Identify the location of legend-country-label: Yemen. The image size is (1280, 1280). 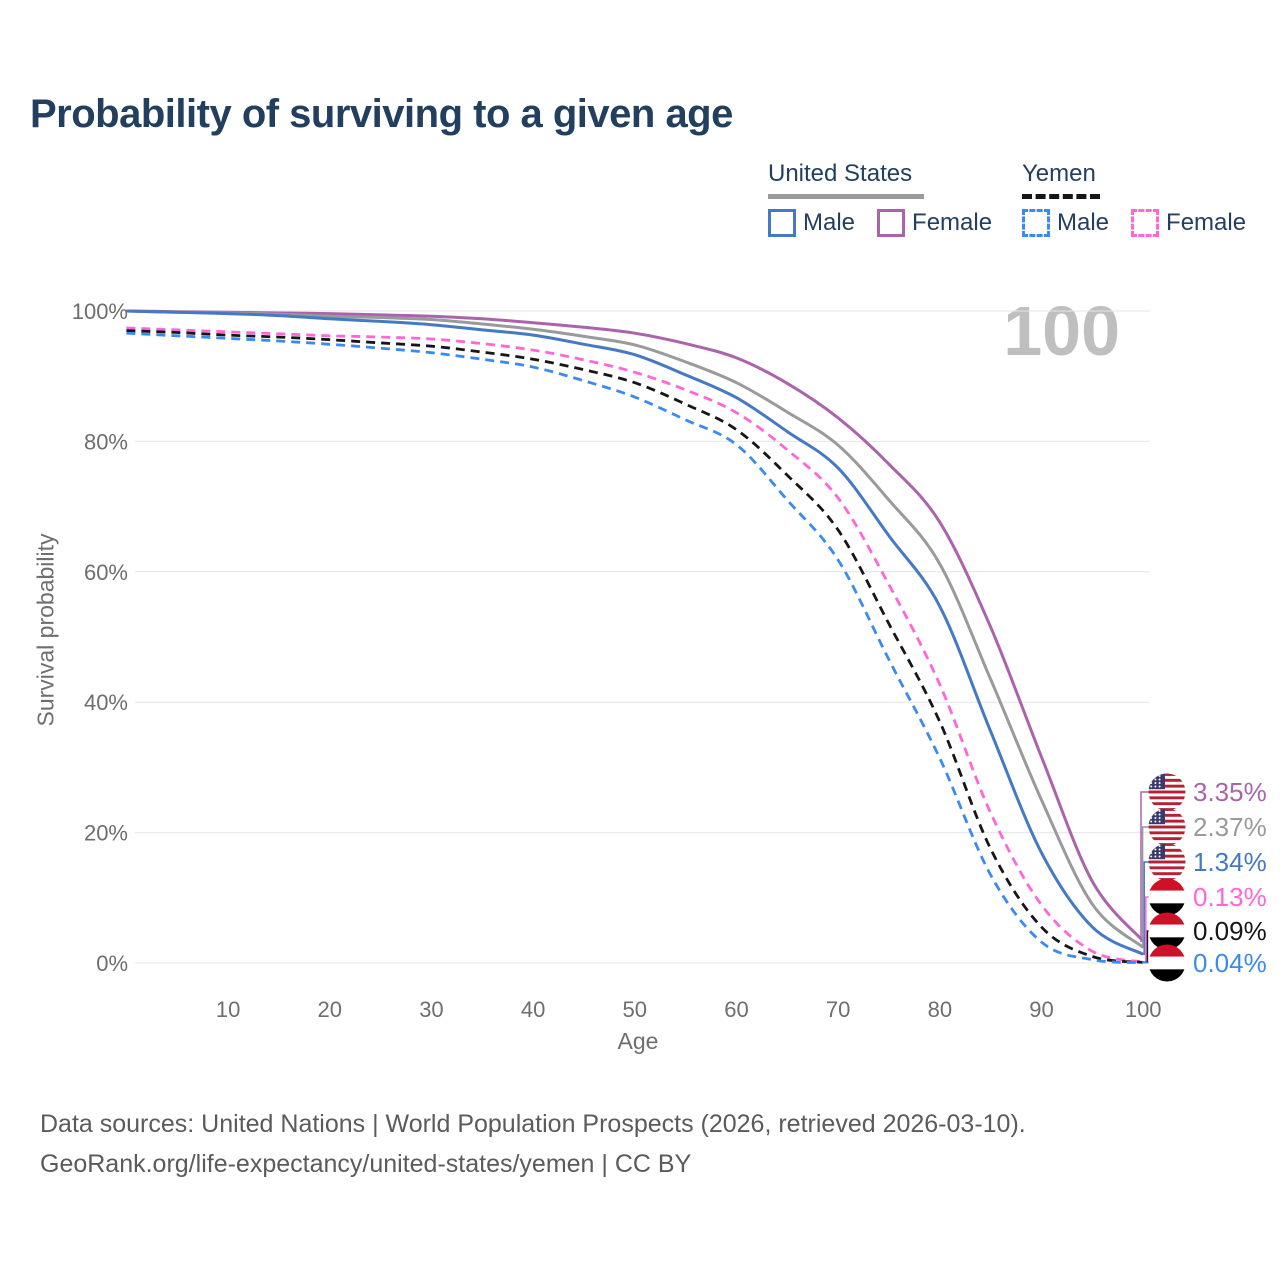
(1059, 173).